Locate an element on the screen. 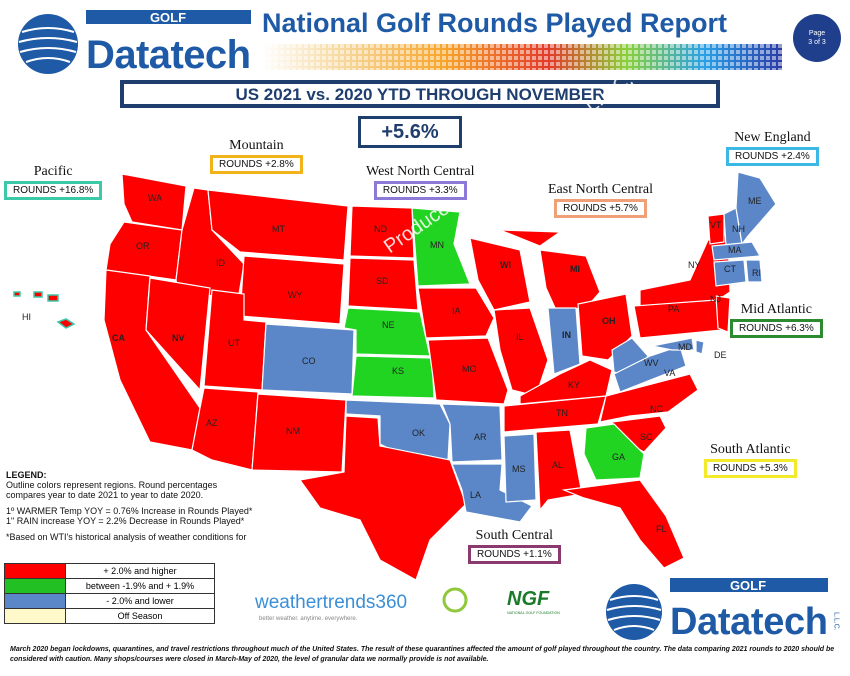  region-label-south-central: South Central ROUNDS +1.1% is located at coordinates (514, 546).